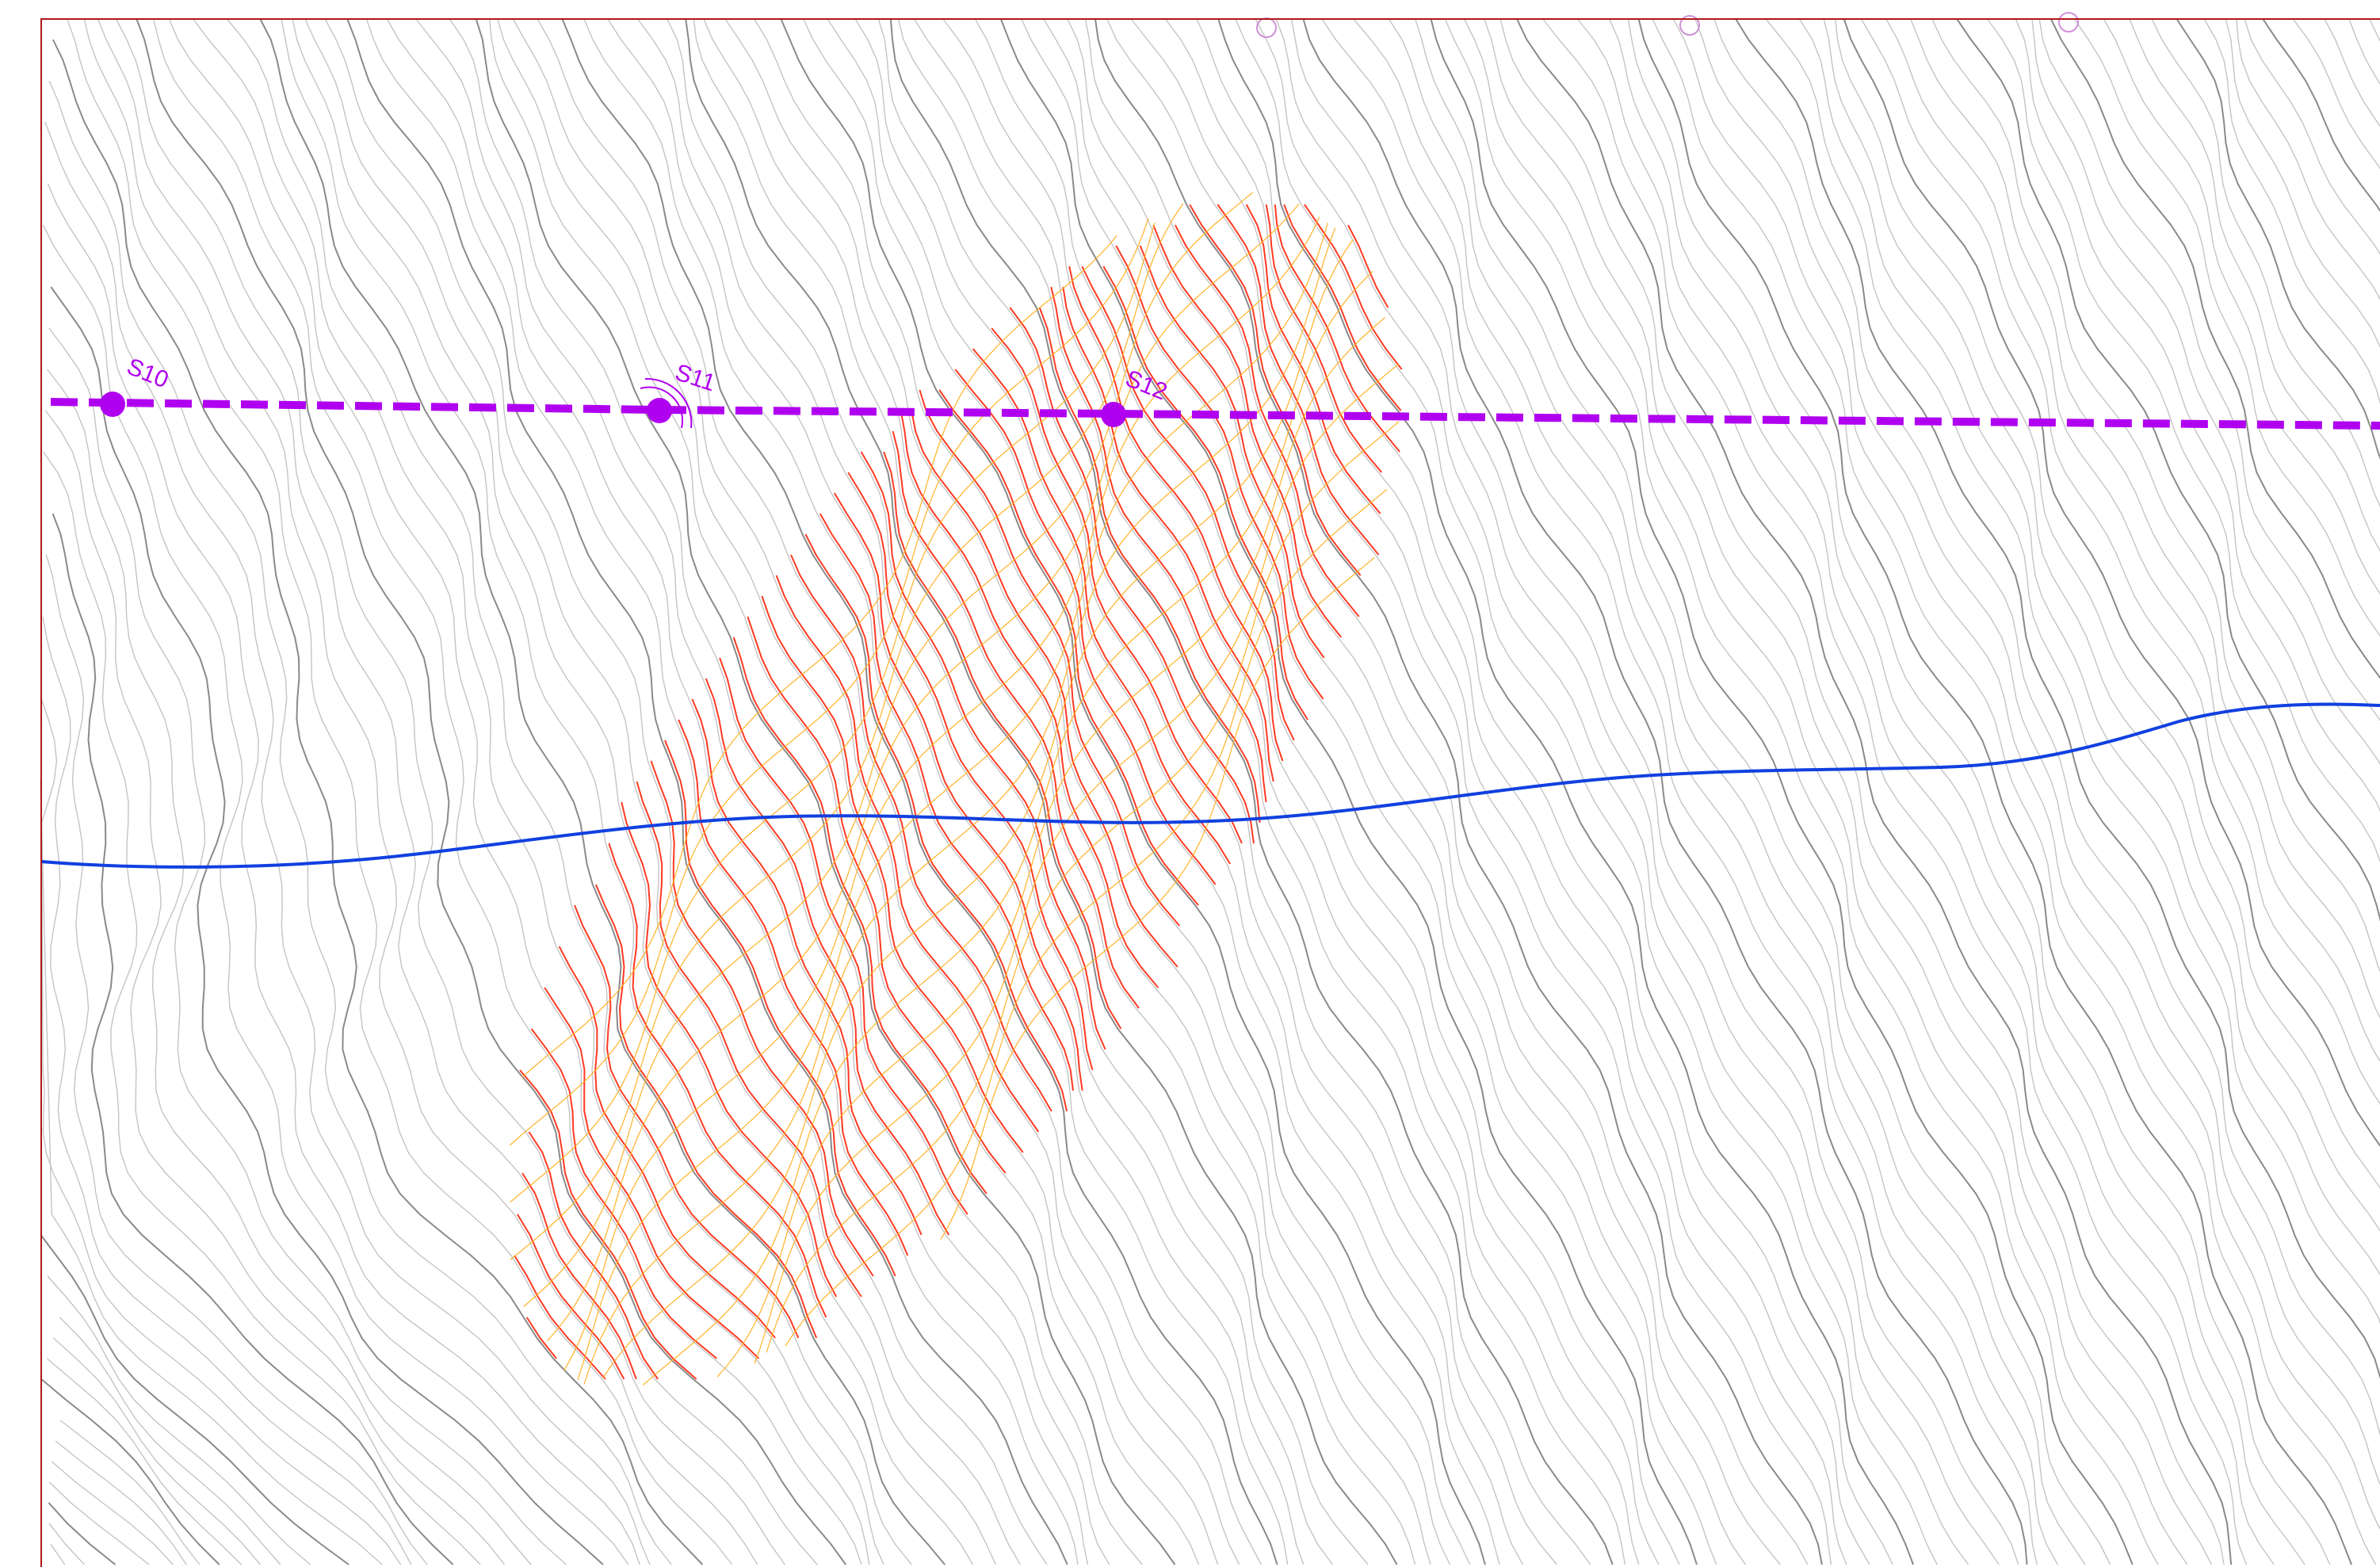 This screenshot has width=2380, height=1567. What do you see at coordinates (1667, 25) in the screenshot?
I see `survey-points` at bounding box center [1667, 25].